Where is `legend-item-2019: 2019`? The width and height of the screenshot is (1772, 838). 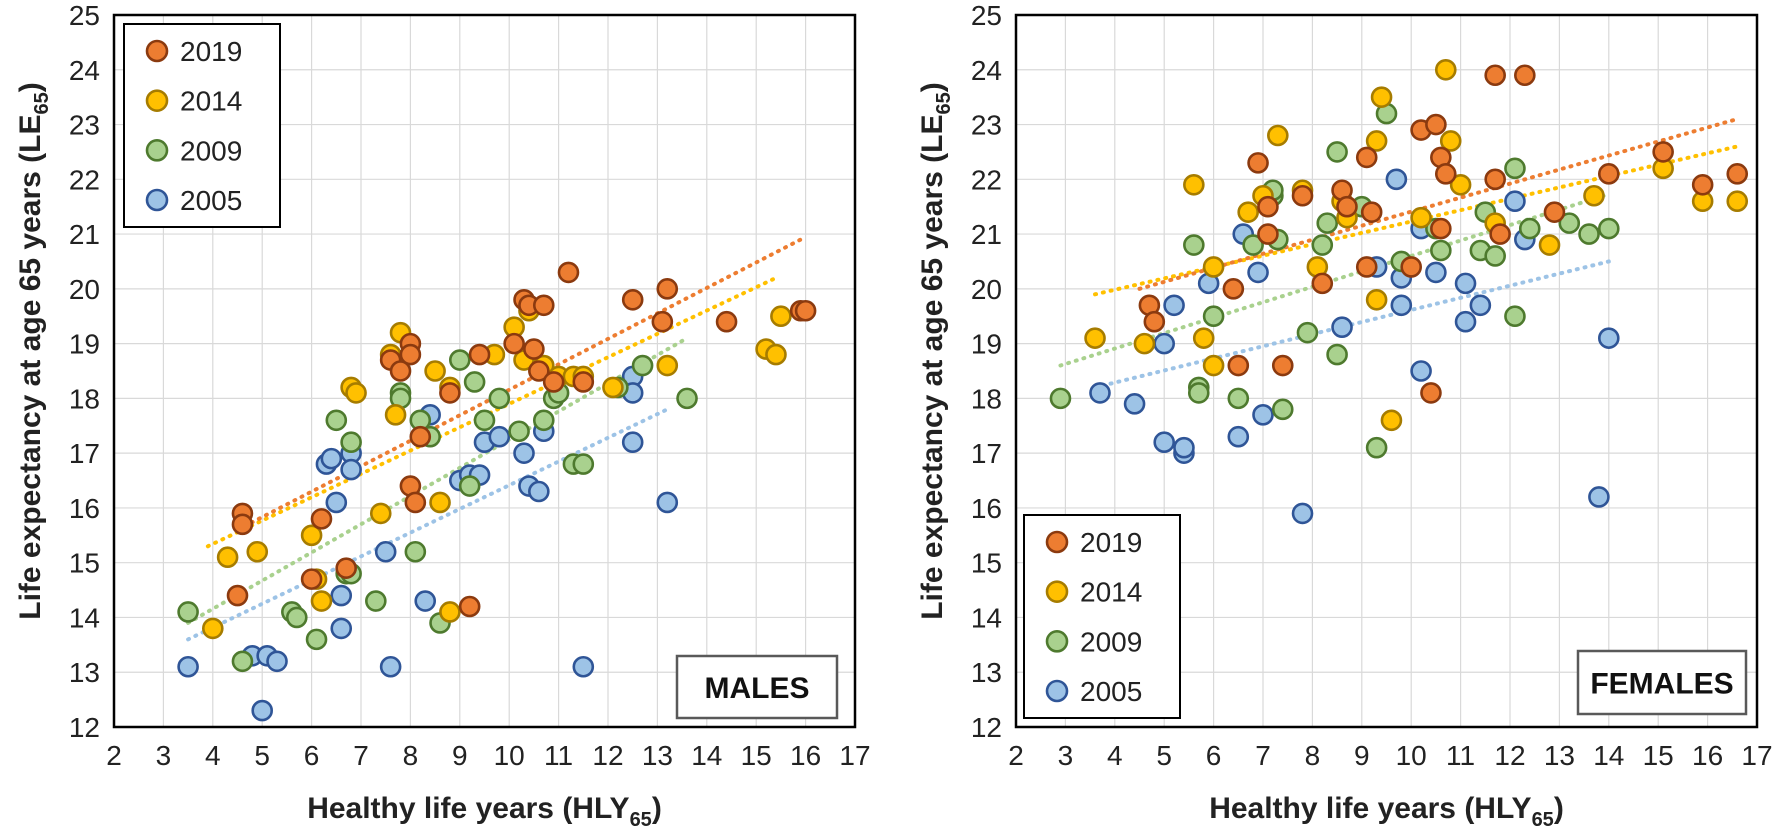
legend-item-2019: 2019 is located at coordinates (1093, 542).